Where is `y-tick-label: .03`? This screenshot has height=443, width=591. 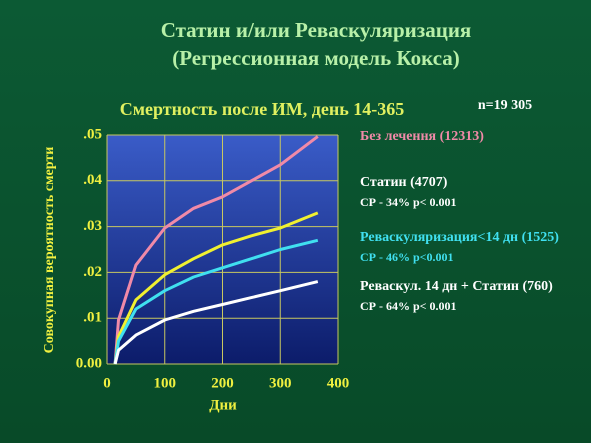 y-tick-label: .03 is located at coordinates (92, 226).